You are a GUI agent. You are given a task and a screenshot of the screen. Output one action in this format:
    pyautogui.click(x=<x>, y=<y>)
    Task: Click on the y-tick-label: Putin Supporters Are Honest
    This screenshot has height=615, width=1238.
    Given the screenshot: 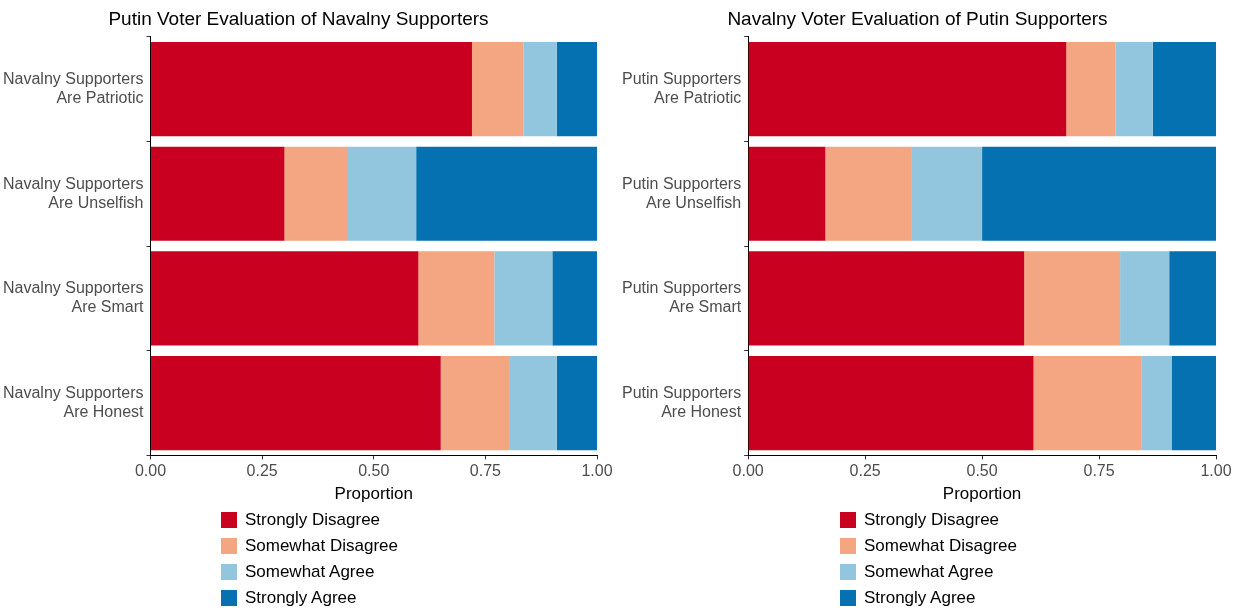 What is the action you would take?
    pyautogui.click(x=681, y=402)
    